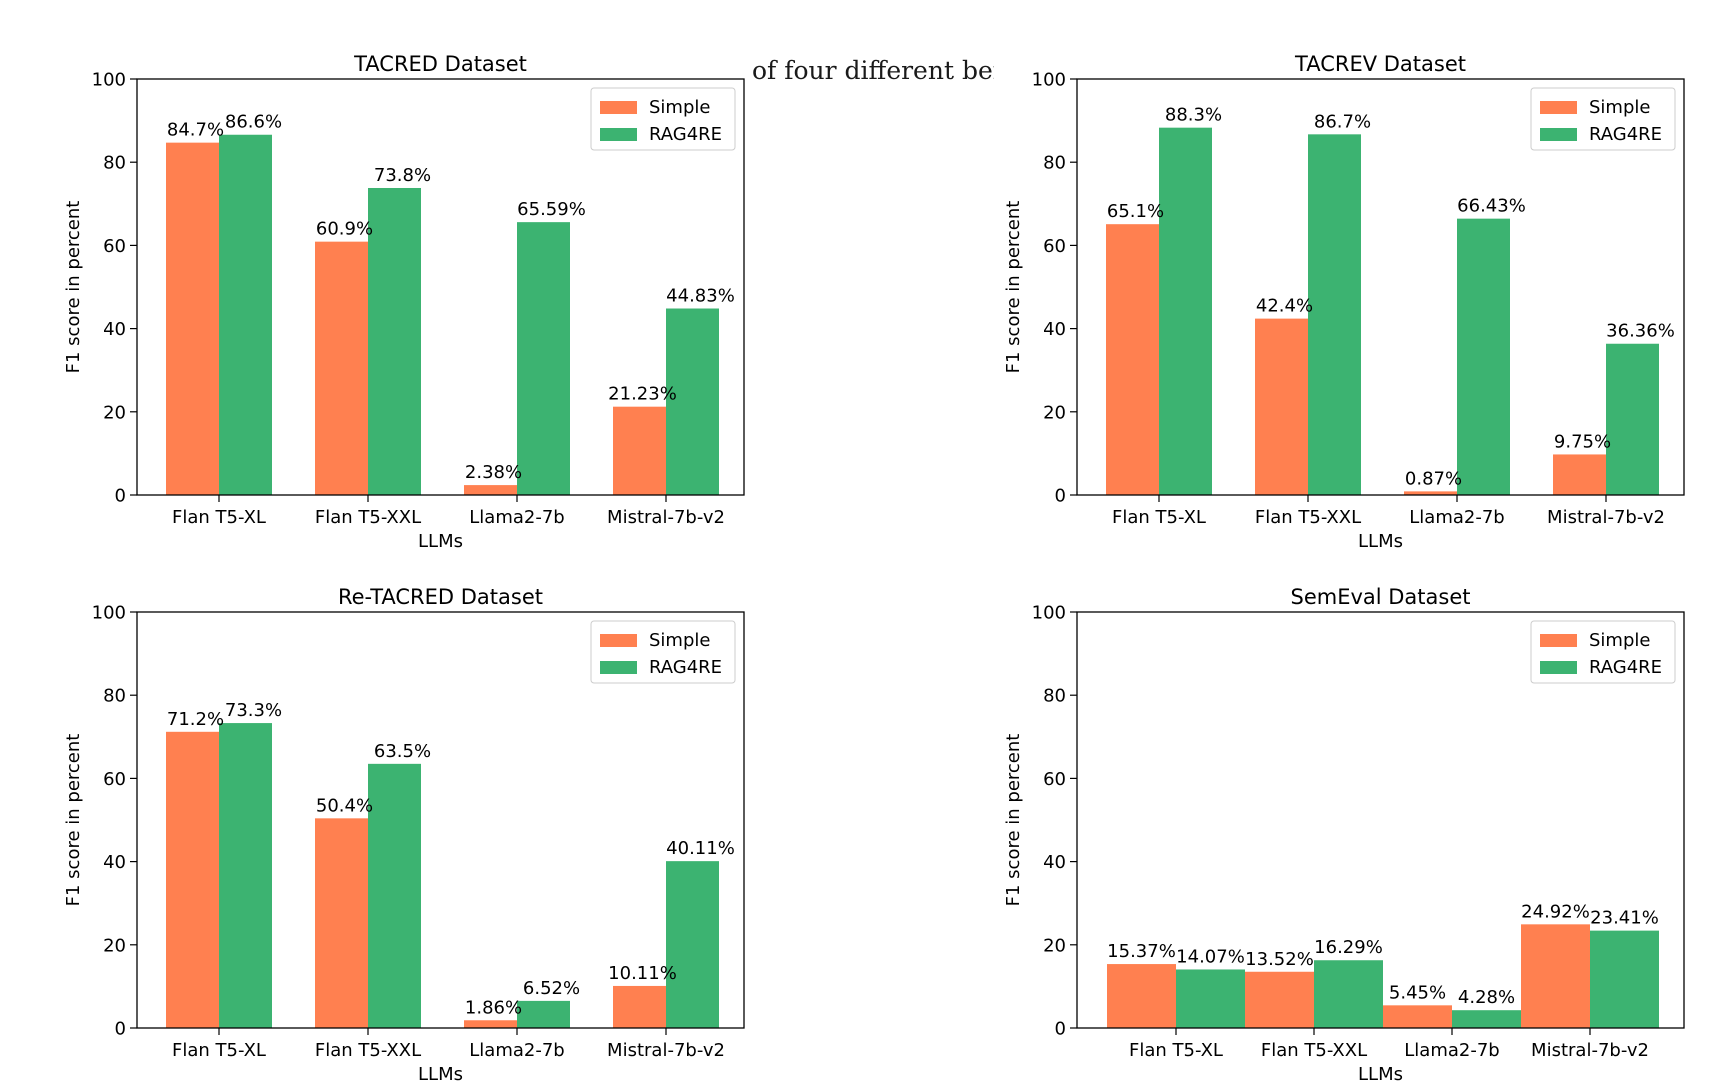 This screenshot has height=1090, width=1726. I want to click on data-label: 84.7%, so click(195, 130).